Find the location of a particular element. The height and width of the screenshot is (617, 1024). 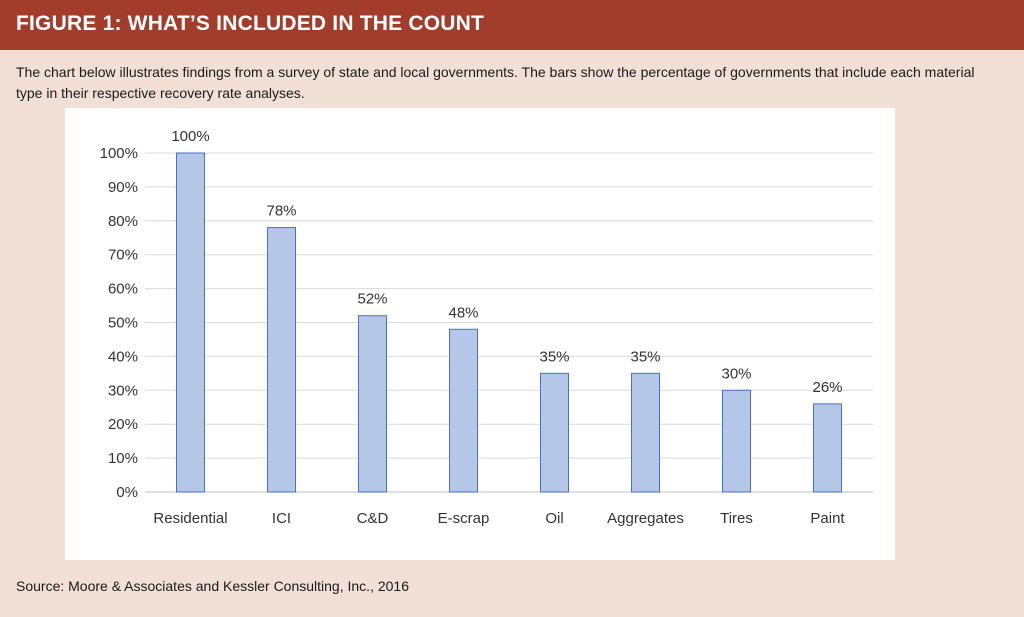

category-label: ICI is located at coordinates (281, 518).